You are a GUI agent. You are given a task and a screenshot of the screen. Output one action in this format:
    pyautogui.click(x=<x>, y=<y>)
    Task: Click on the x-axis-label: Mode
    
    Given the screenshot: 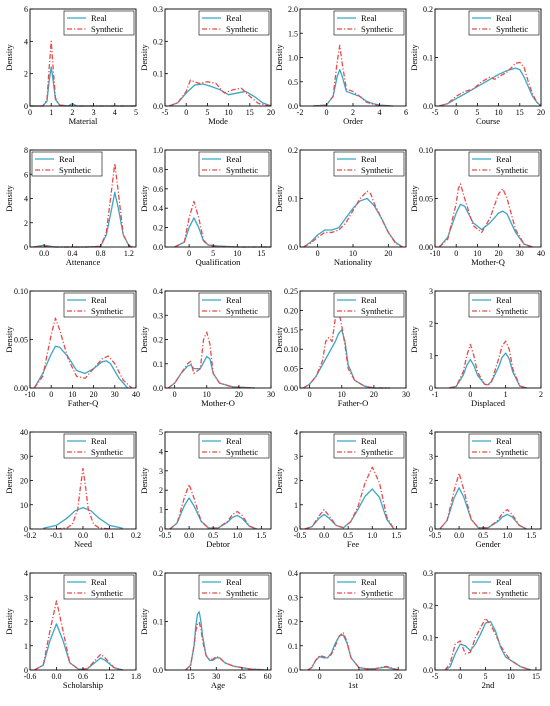 What is the action you would take?
    pyautogui.click(x=218, y=121)
    